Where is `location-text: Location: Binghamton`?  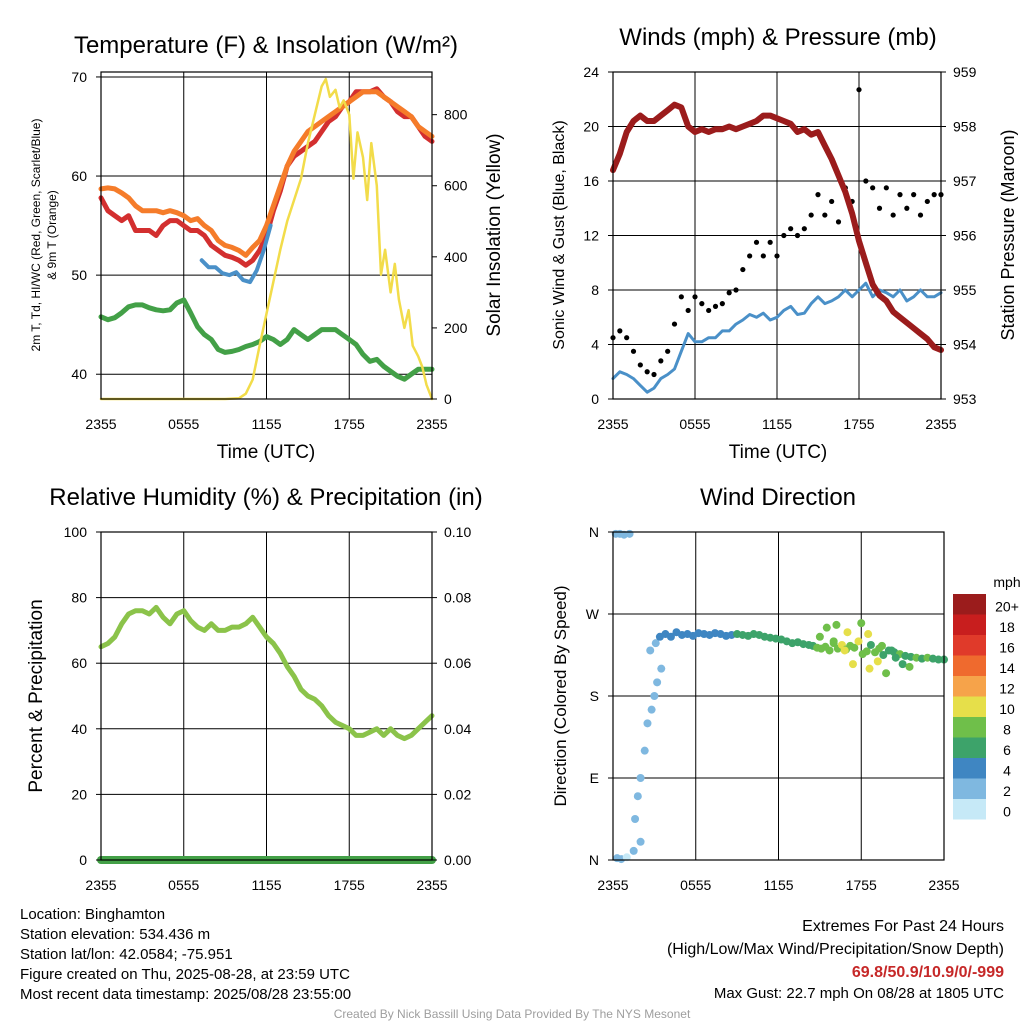 location-text: Location: Binghamton is located at coordinates (93, 914).